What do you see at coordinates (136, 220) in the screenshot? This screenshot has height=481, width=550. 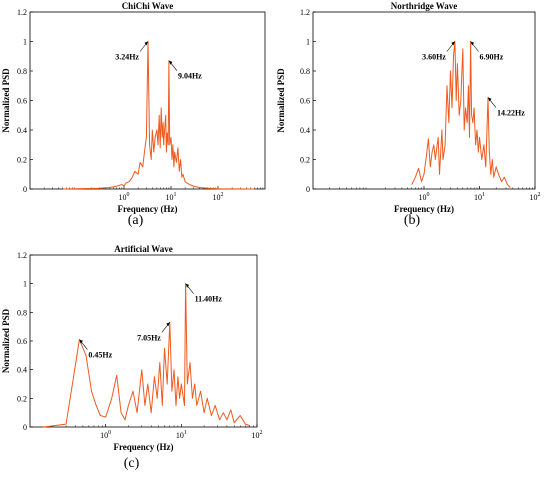 I see `panel-caption: (a)` at bounding box center [136, 220].